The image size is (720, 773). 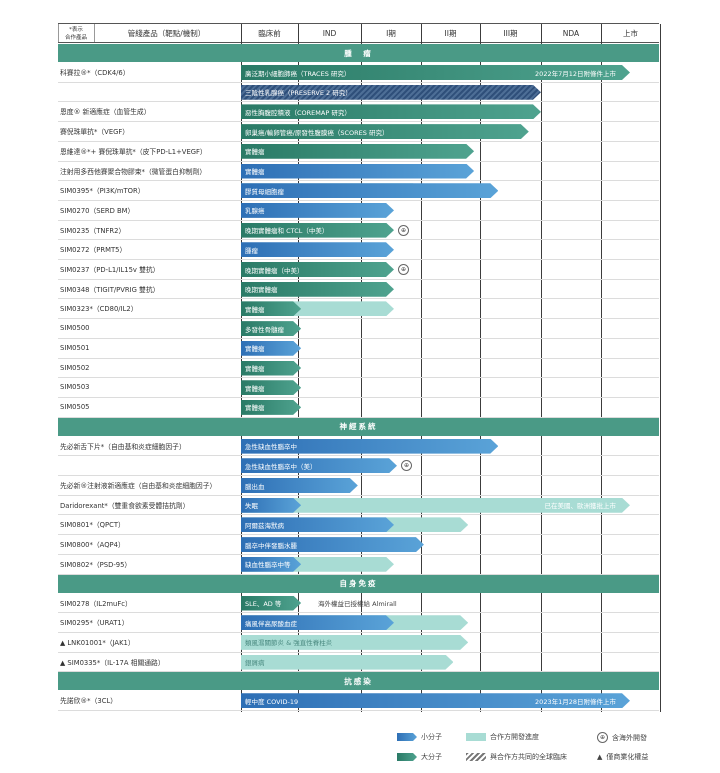 What do you see at coordinates (450, 33) in the screenshot?
I see `header-stage-3: II期` at bounding box center [450, 33].